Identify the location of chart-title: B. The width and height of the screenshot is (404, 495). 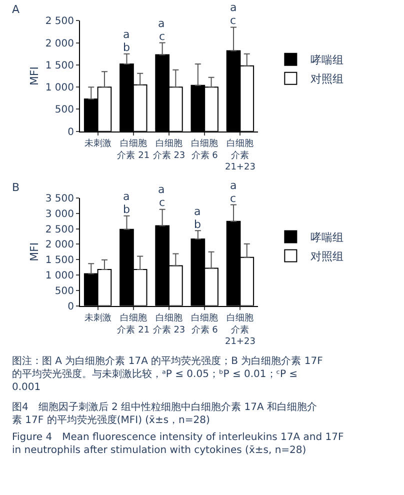
(16, 187).